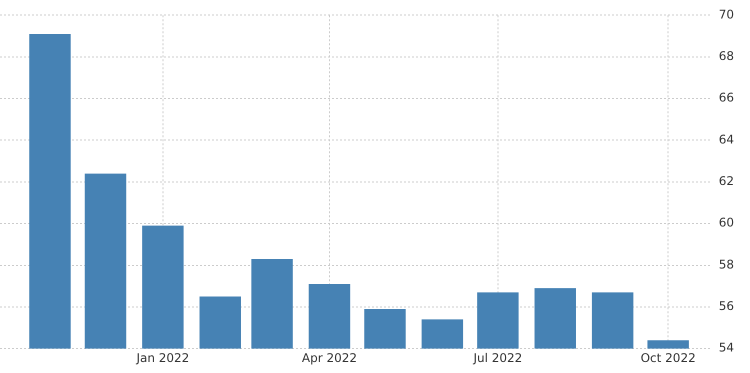 The image size is (750, 373). I want to click on y-tick-label: 68, so click(726, 56).